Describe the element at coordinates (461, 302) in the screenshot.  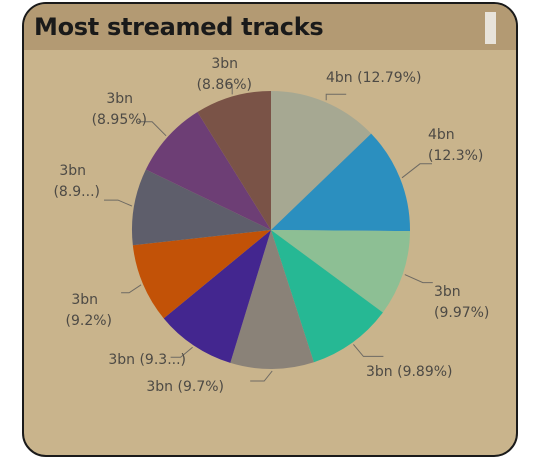
I see `slice-label-3: 3bn (9.97%)` at that location.